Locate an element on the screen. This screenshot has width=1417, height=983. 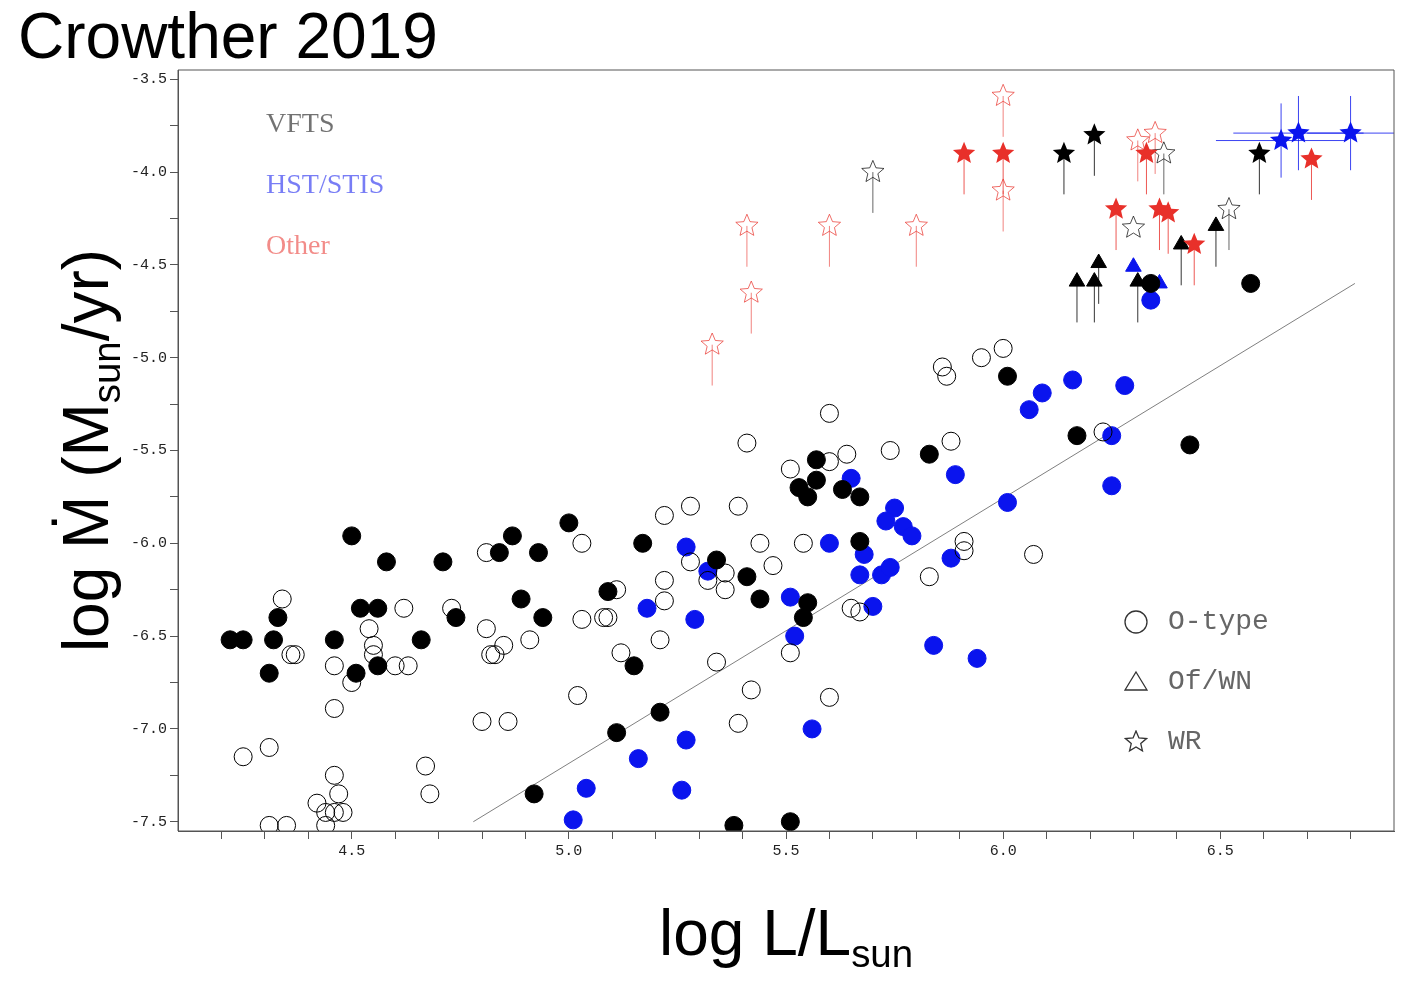
annotation: O-type is located at coordinates (1218, 621).